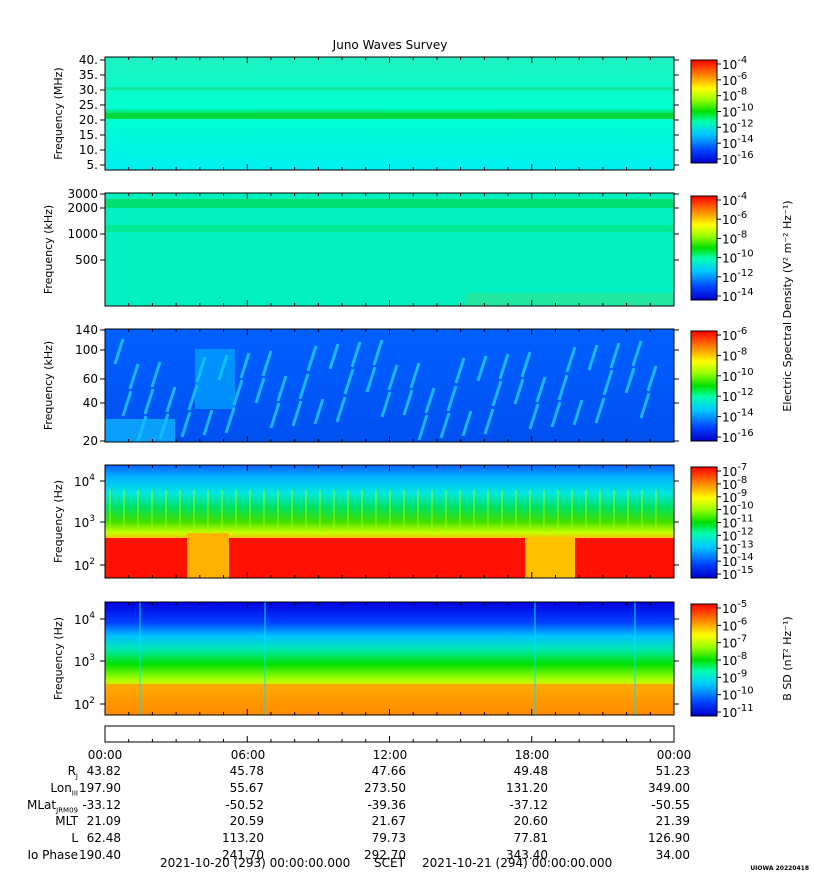 Image resolution: width=815 pixels, height=880 pixels. I want to click on ephem-value: 49.48, so click(530, 771).